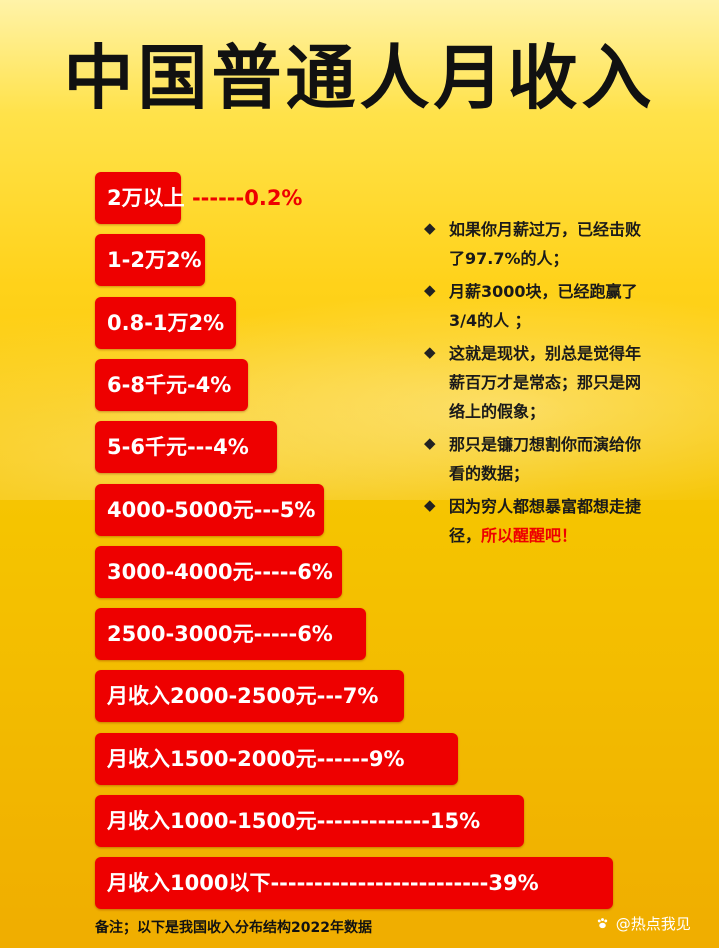  What do you see at coordinates (543, 306) in the screenshot?
I see `note-text: 月薪3000块，已经跑赢了3/4的人 ；` at bounding box center [543, 306].